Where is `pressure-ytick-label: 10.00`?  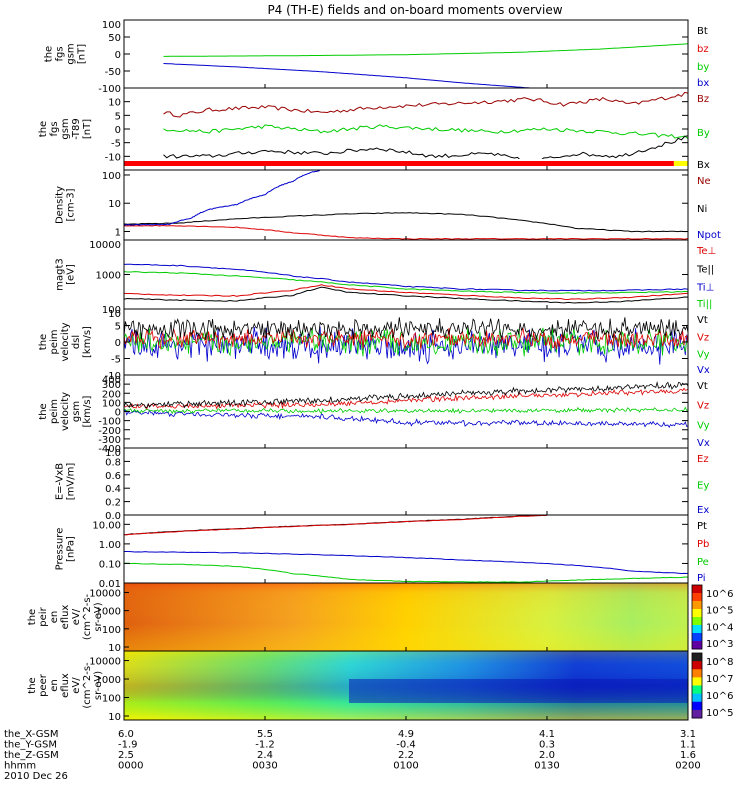
pressure-ytick-label: 10.00 is located at coordinates (106, 525).